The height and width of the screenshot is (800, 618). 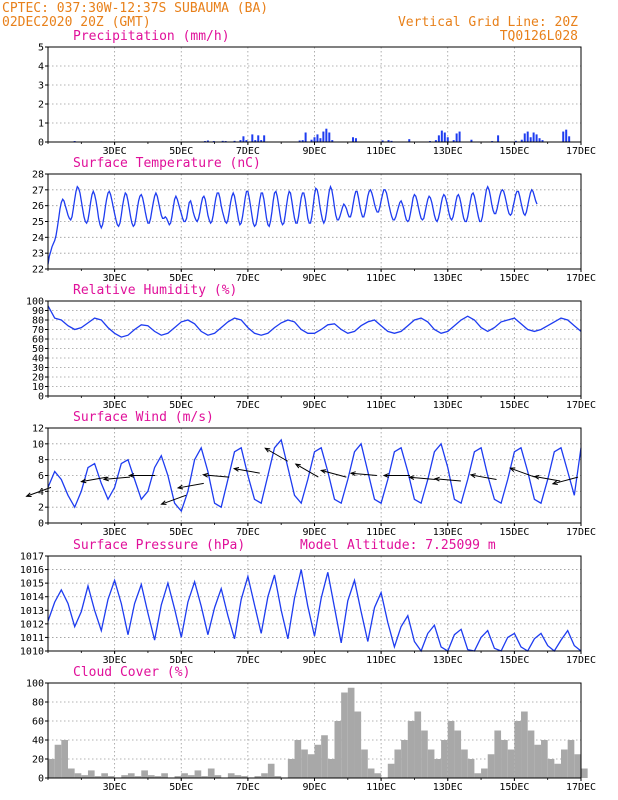 What do you see at coordinates (32, 557) in the screenshot?
I see `y-tick-label: 1017` at bounding box center [32, 557].